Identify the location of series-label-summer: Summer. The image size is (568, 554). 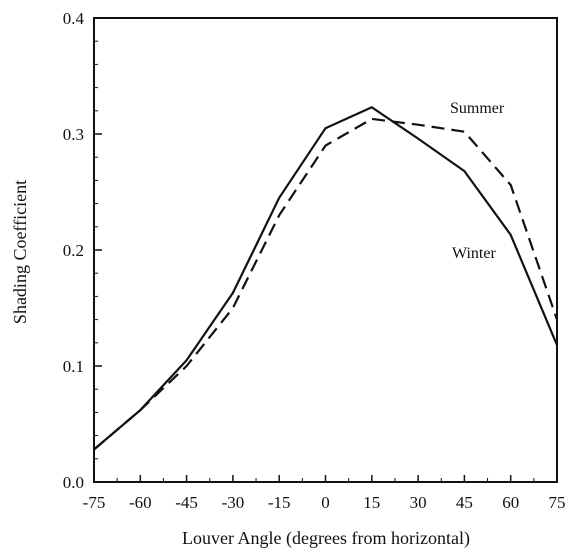
(477, 108).